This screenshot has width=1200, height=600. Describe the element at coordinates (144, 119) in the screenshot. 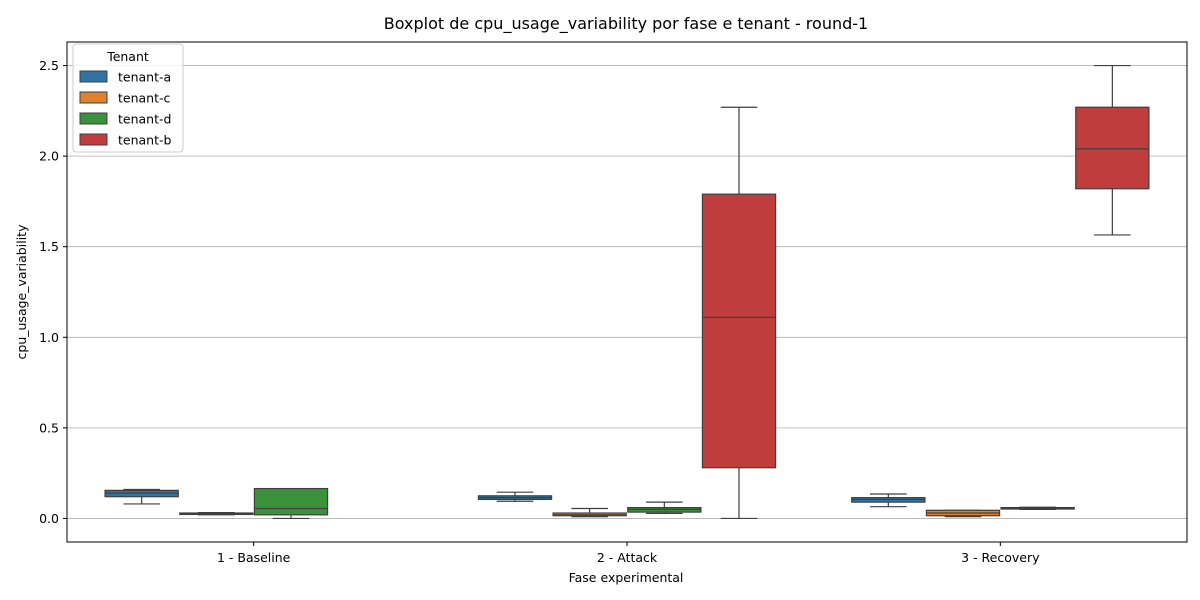

I see `legend-label: tenant-d` at that location.